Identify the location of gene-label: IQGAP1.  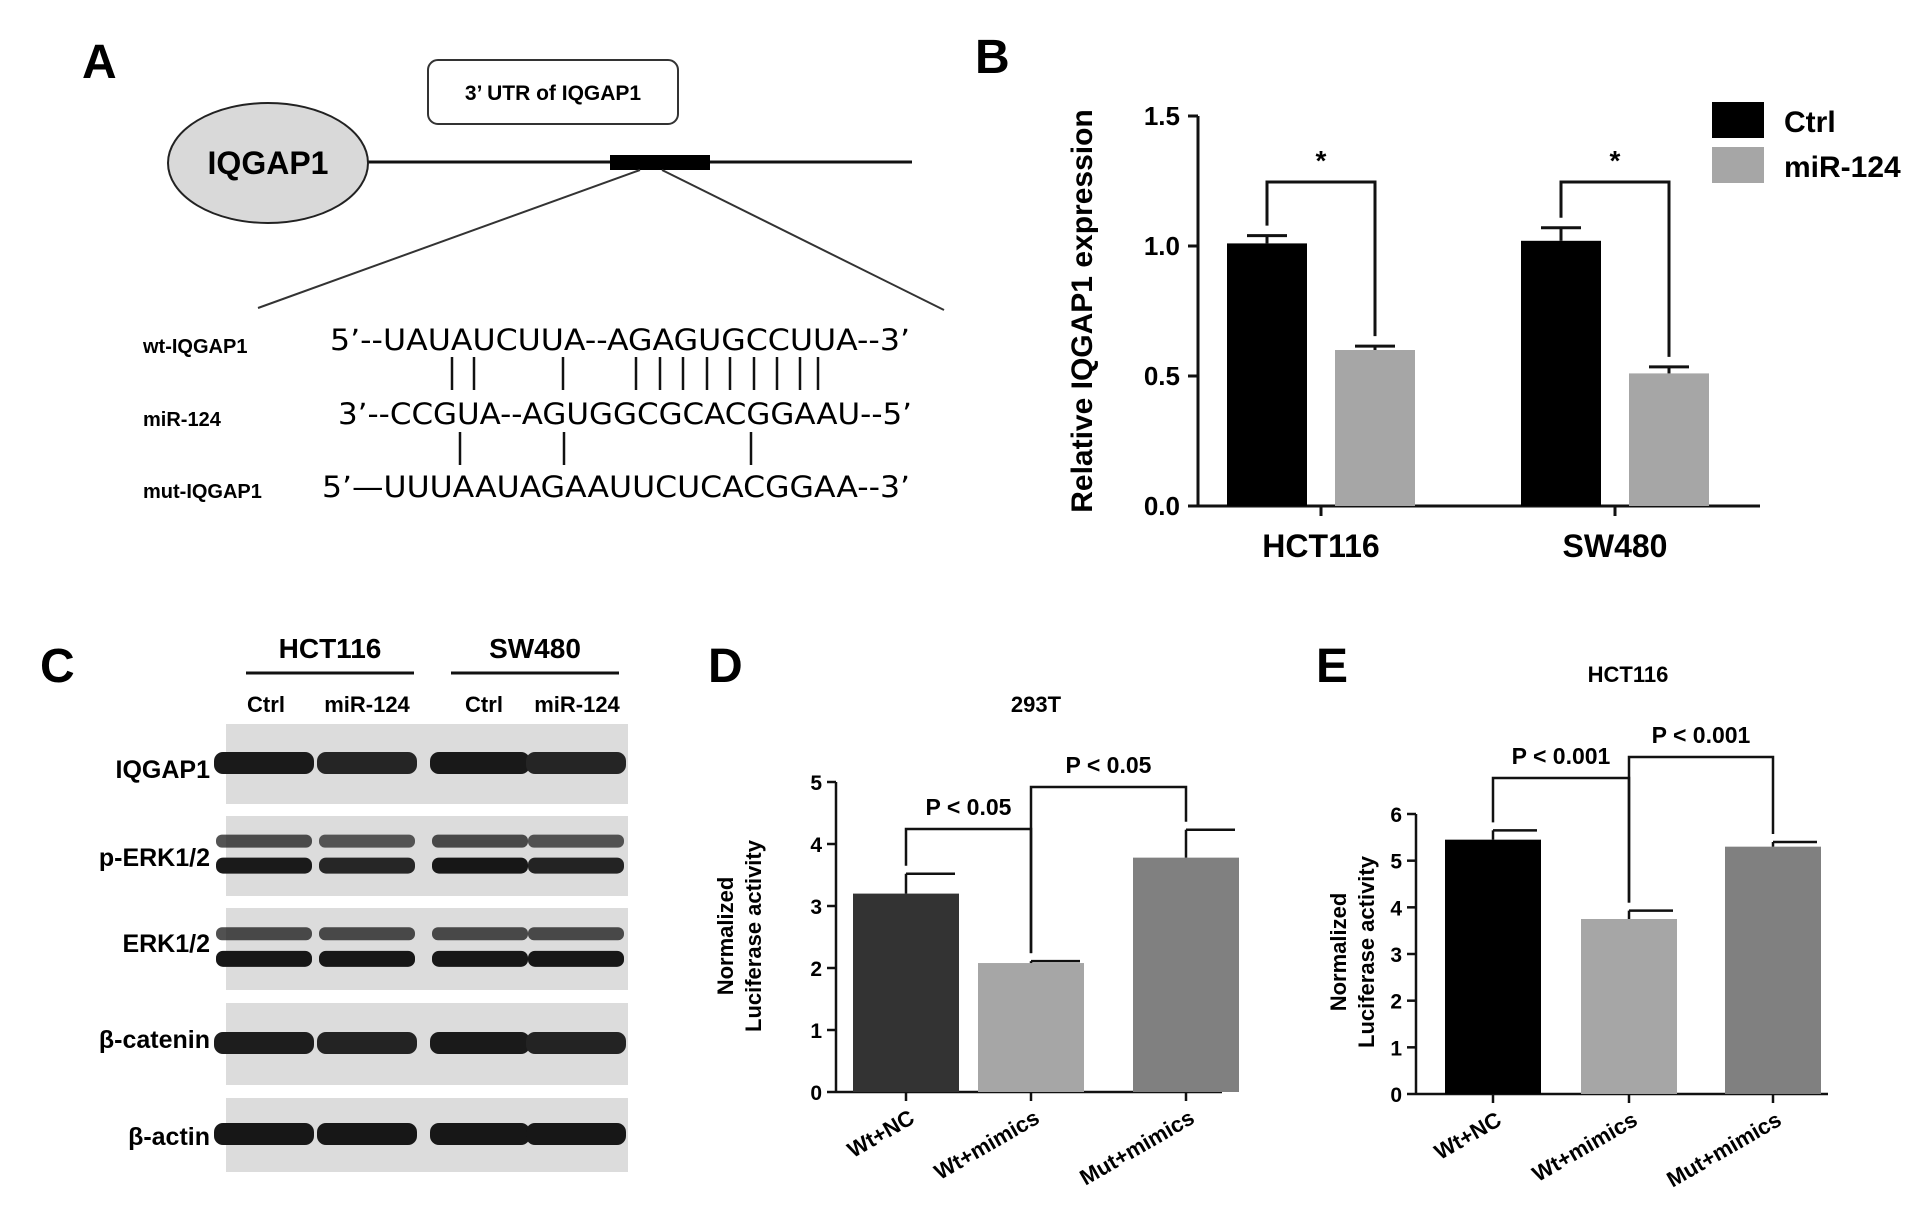
(268, 163).